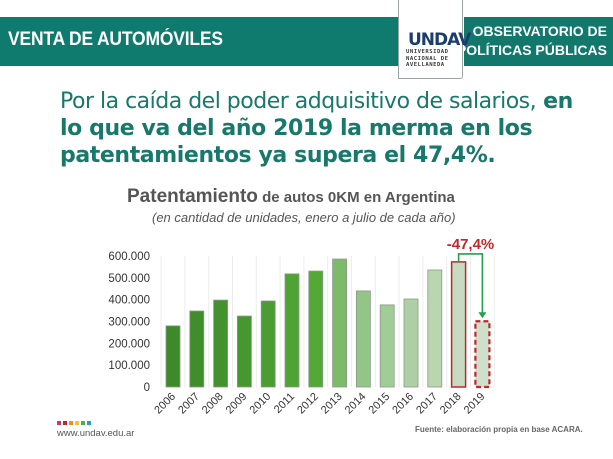  What do you see at coordinates (129, 257) in the screenshot?
I see `y-tick-label: 600.000` at bounding box center [129, 257].